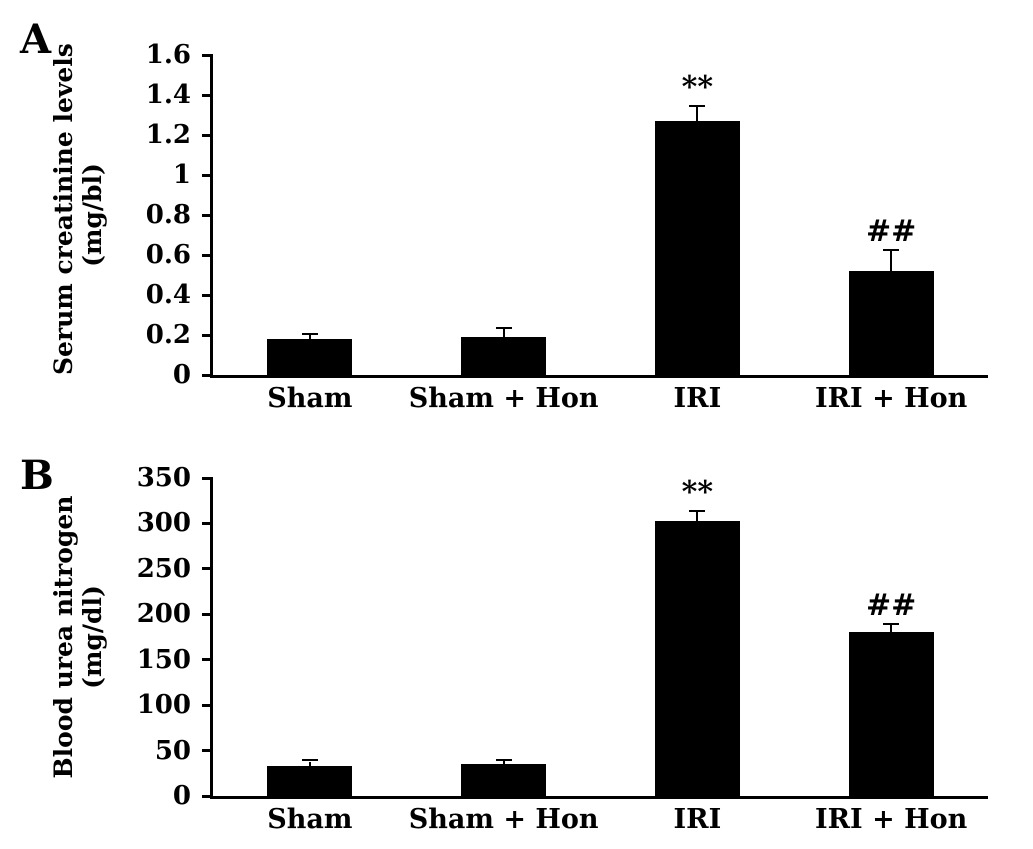  I want to click on panel-label-a: A, so click(36, 39).